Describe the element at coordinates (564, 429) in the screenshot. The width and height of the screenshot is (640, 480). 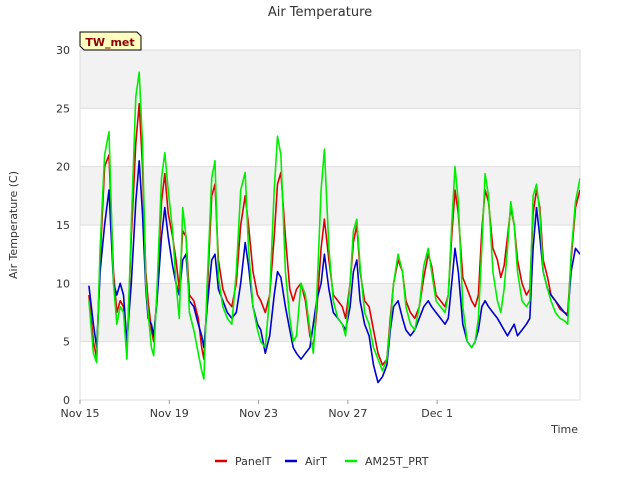
I see `x-axis-label: Time` at that location.